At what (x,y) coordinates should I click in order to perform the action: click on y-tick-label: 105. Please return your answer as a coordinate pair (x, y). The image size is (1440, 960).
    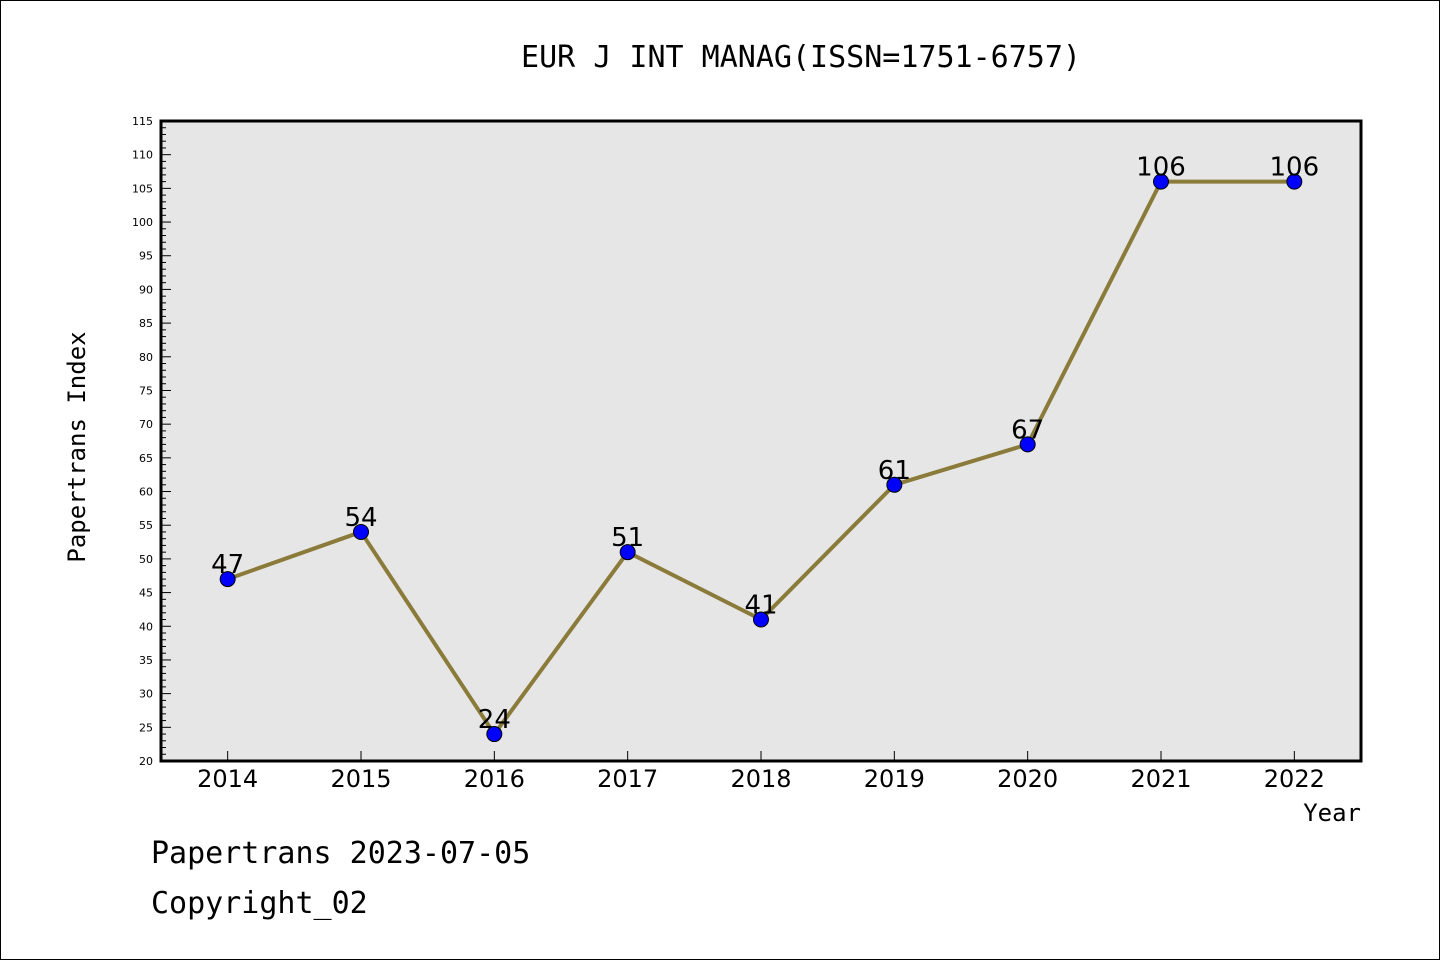
    Looking at the image, I should click on (142, 188).